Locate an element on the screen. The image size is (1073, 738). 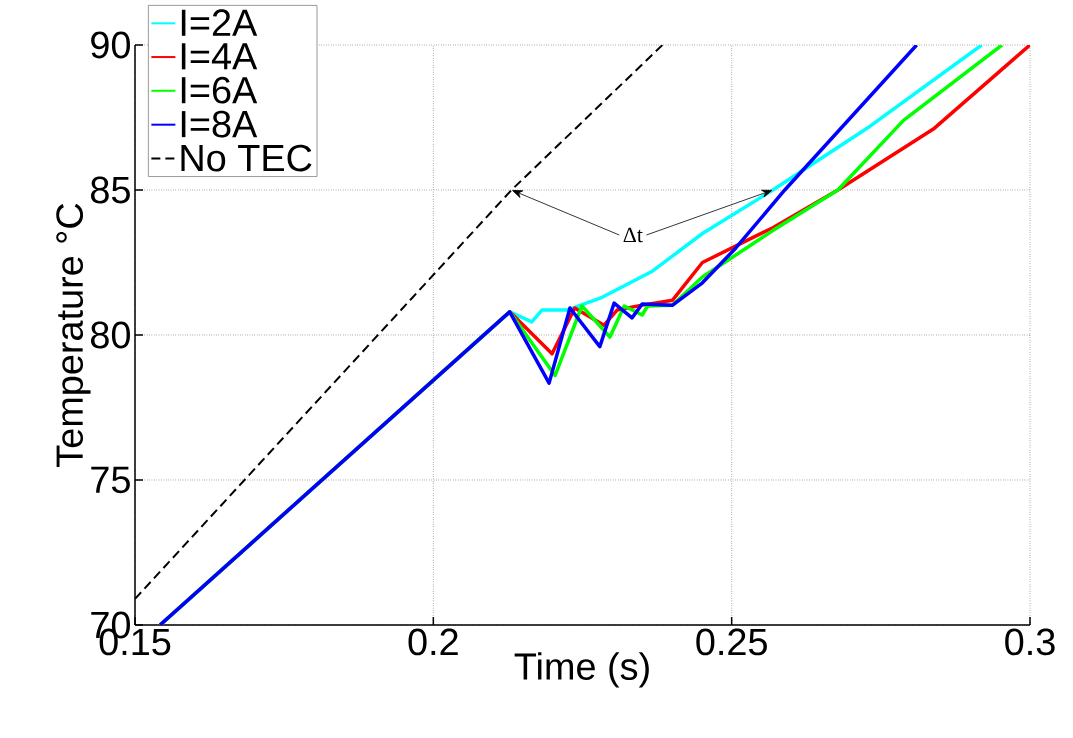
y-tick-label: 90 is located at coordinates (110, 45).